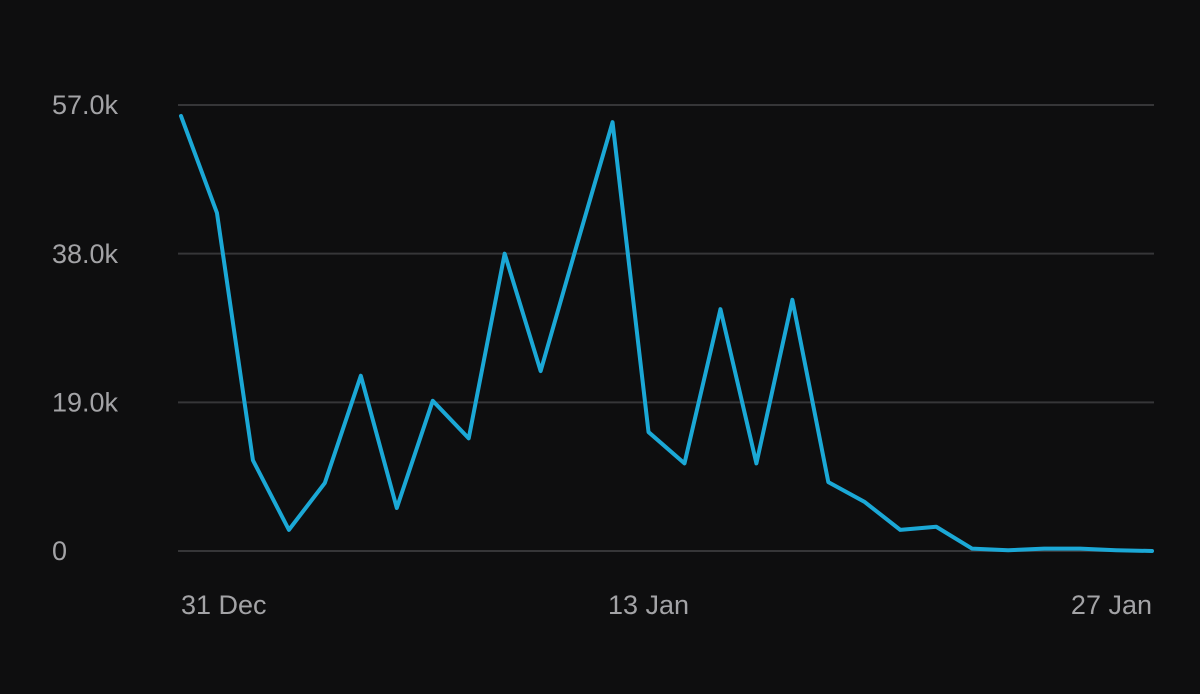 The width and height of the screenshot is (1200, 694). What do you see at coordinates (1111, 605) in the screenshot?
I see `x-tick-label: 27 Jan` at bounding box center [1111, 605].